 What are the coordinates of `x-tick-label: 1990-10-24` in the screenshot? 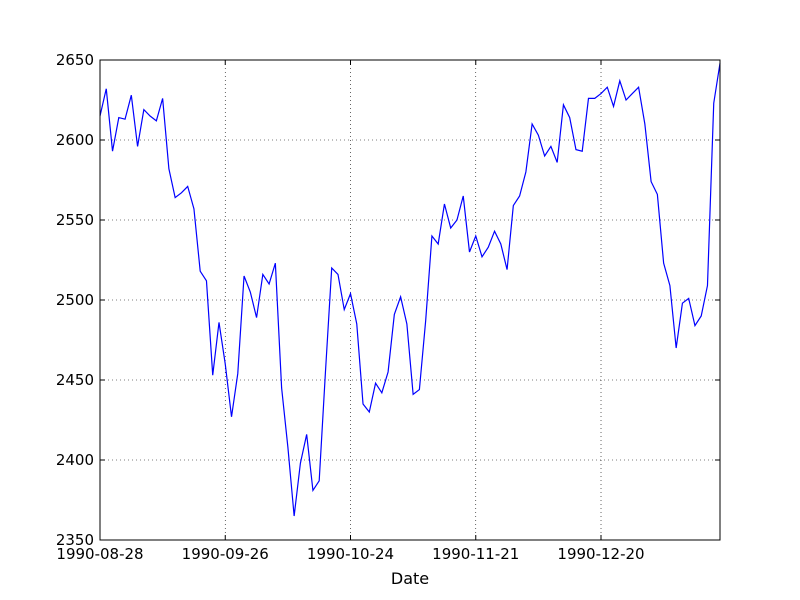 It's located at (350, 554).